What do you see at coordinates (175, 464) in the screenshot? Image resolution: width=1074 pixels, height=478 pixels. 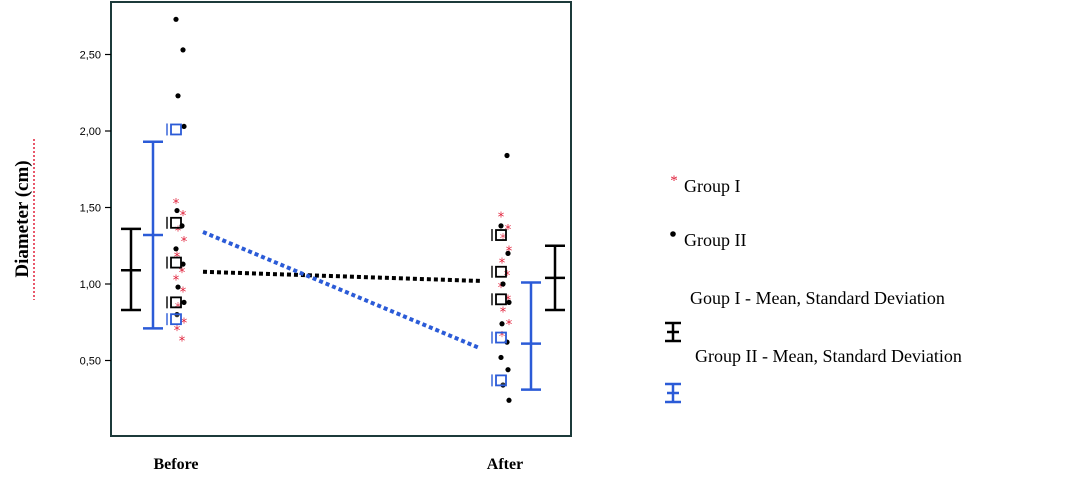 I see `x-category-before: Before` at bounding box center [175, 464].